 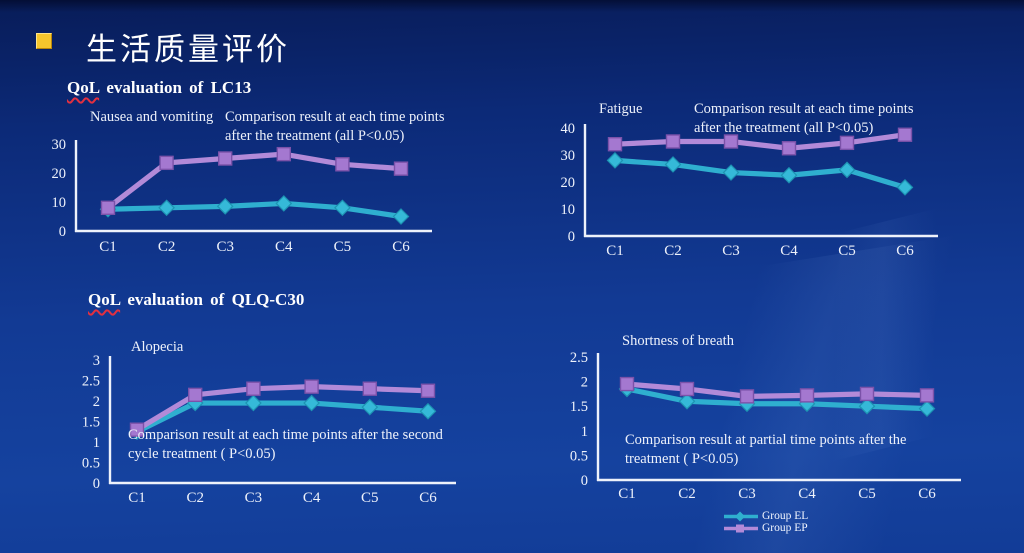 What do you see at coordinates (188, 49) in the screenshot?
I see `slide-title: 生活质量评价` at bounding box center [188, 49].